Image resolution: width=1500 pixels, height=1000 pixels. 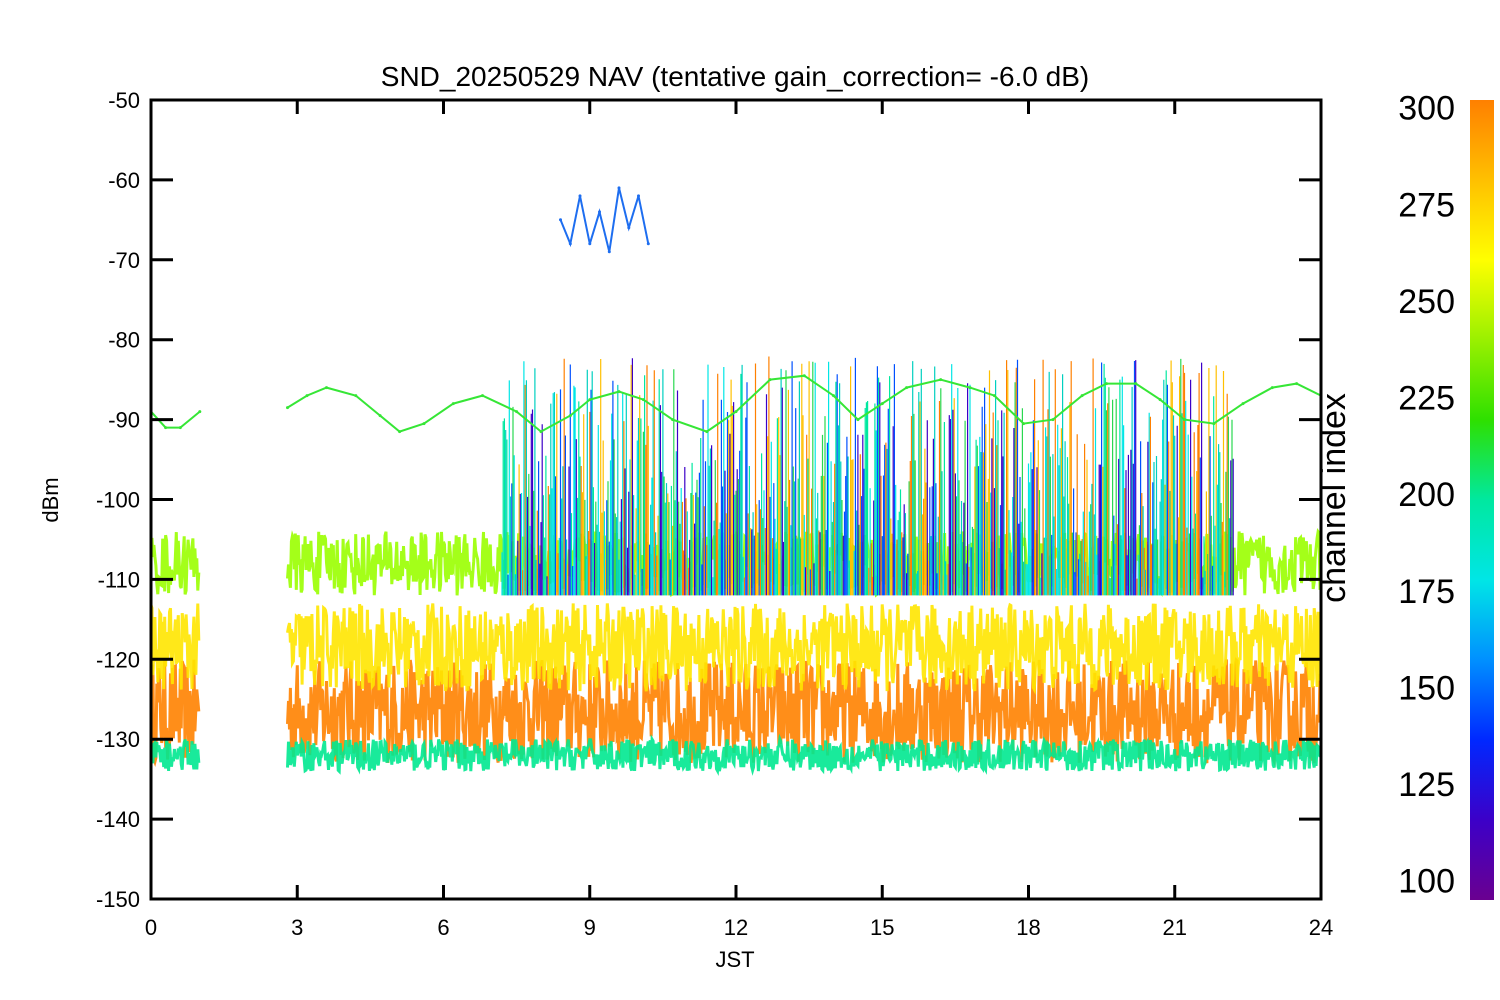 What do you see at coordinates (151, 927) in the screenshot?
I see `x-tick-label: 0` at bounding box center [151, 927].